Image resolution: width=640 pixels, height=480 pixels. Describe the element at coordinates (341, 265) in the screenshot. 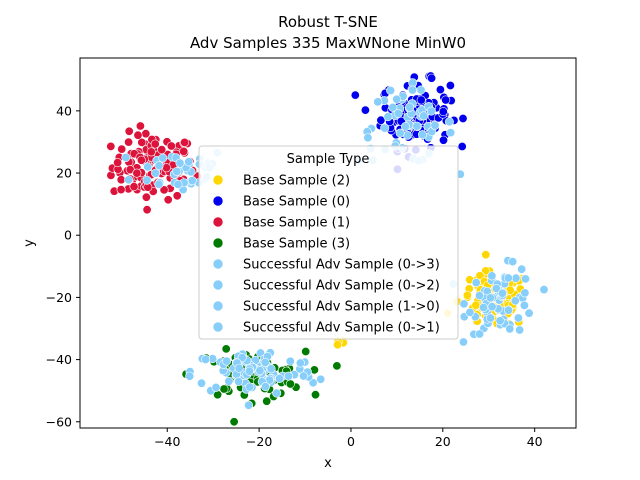

I see `legend-label: Successful Adv Sample (0->3)` at that location.